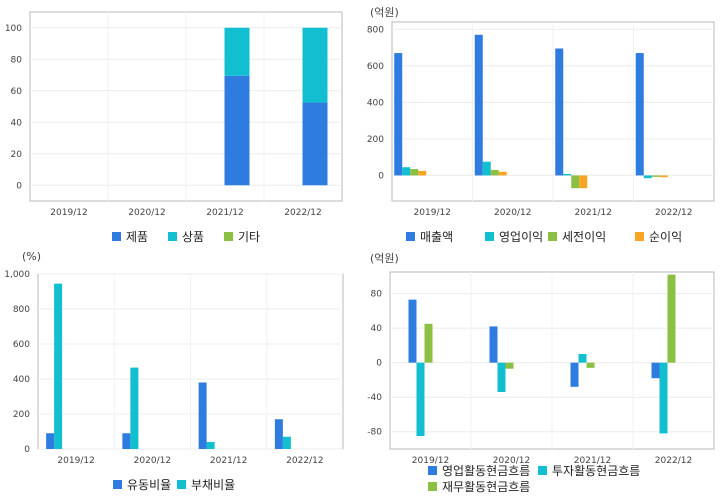  What do you see at coordinates (486, 487) in the screenshot?
I see `legend-label: 재무활동현금흐름` at bounding box center [486, 487].